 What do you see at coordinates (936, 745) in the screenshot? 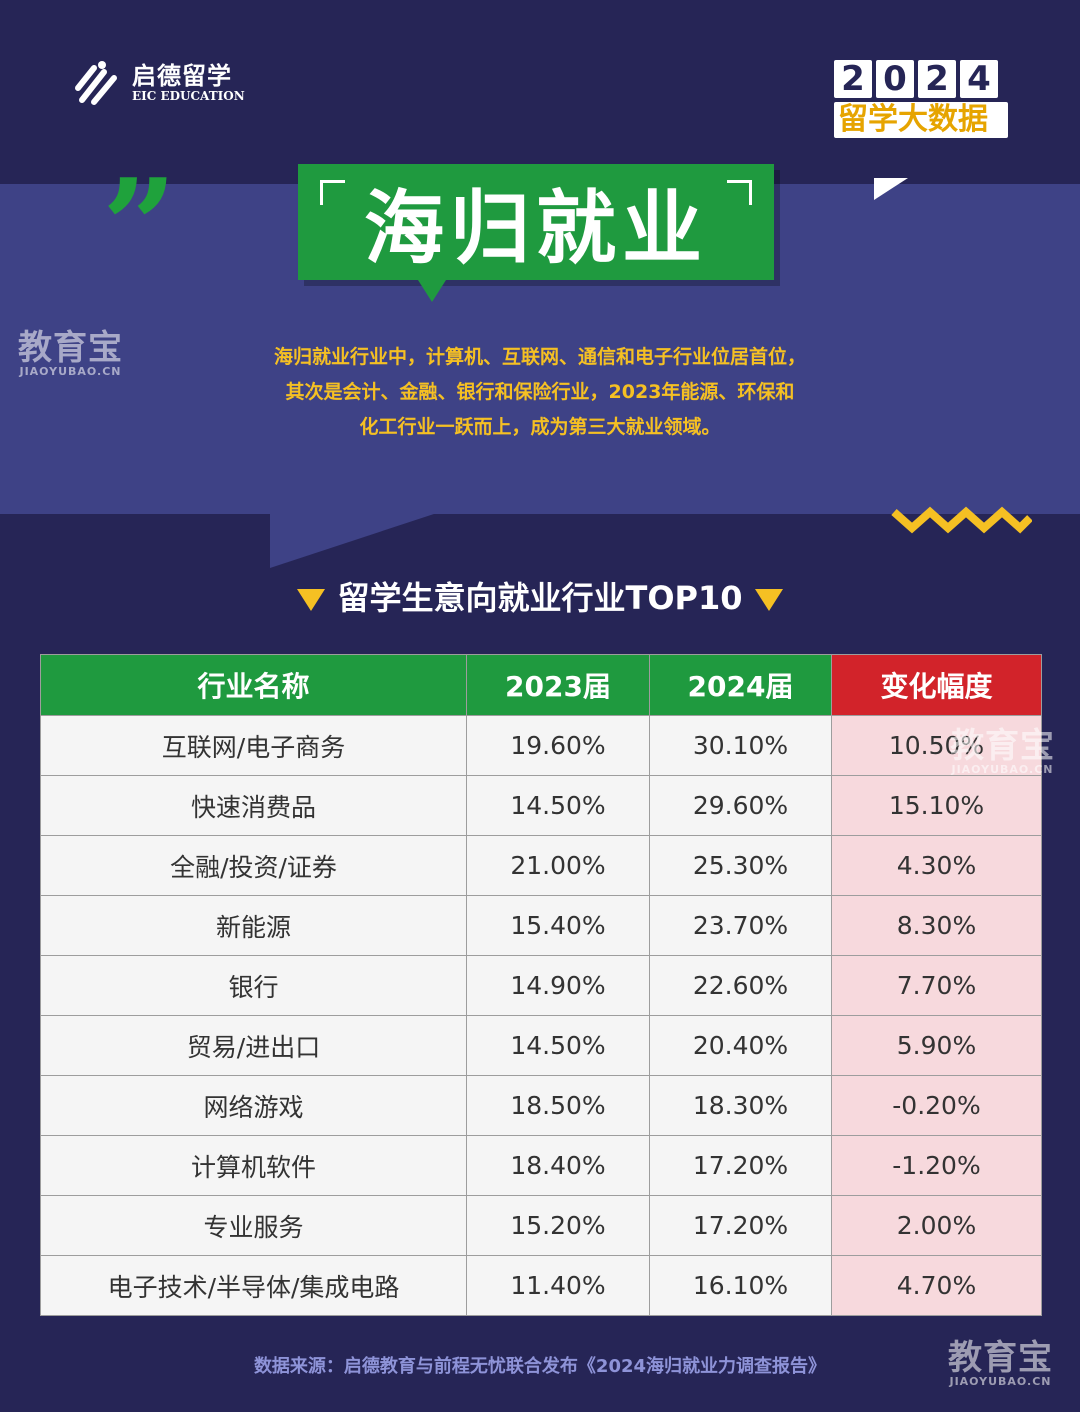
I see `change-value: 10.50%` at bounding box center [936, 745].